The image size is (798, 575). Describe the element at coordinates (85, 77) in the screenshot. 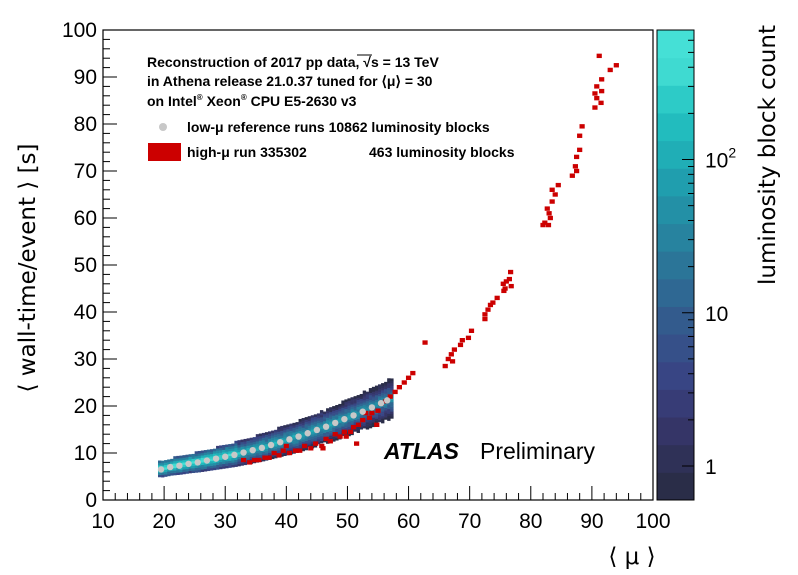

I see `y-tick-label: 90` at that location.